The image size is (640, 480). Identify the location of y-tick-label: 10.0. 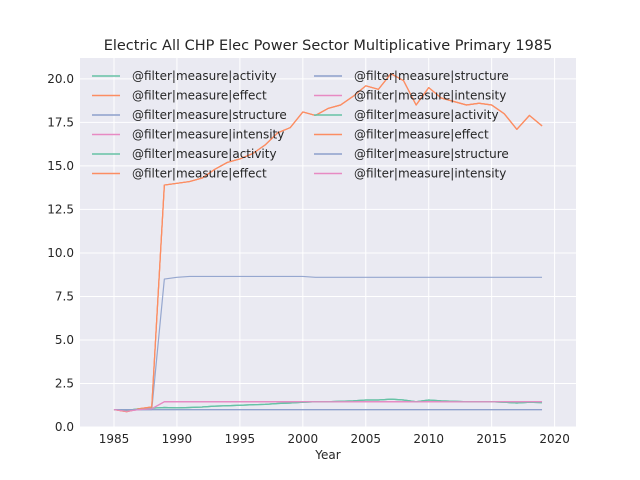
(60, 253).